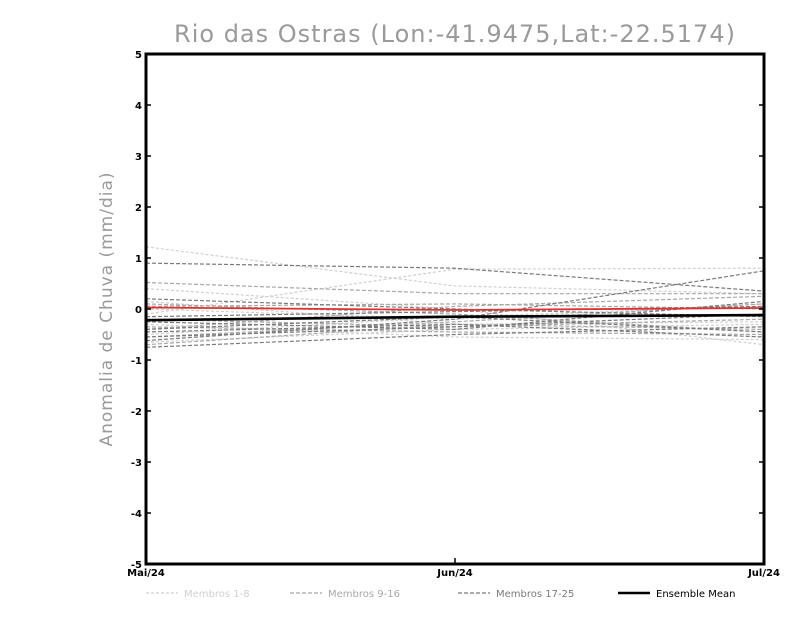 This screenshot has height=618, width=800. What do you see at coordinates (695, 594) in the screenshot?
I see `legend-label-4: Ensemble Mean` at bounding box center [695, 594].